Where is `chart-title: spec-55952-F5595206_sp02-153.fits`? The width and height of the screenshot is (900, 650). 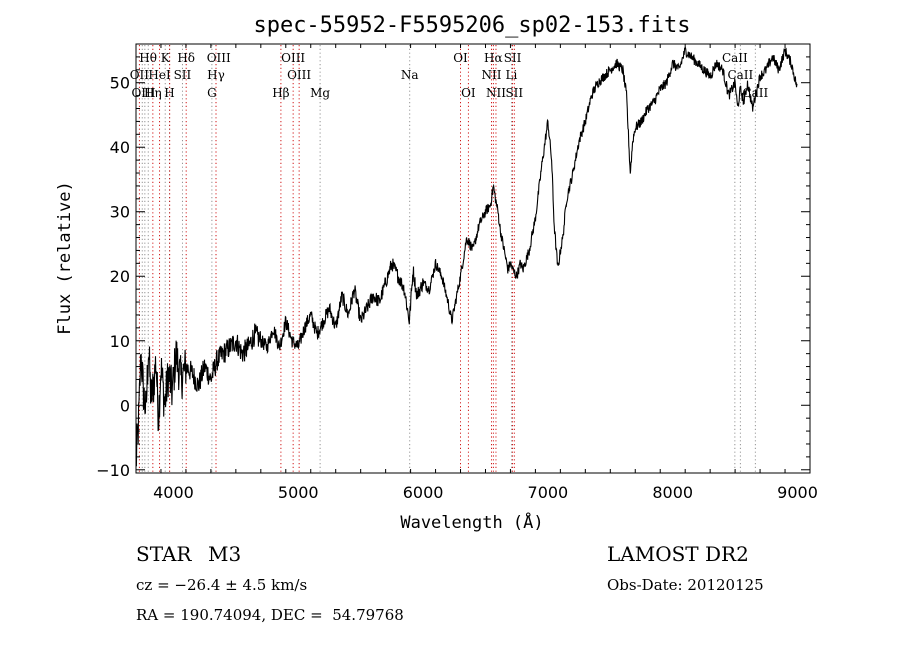 chart-title: spec-55952-F5595206_sp02-153.fits is located at coordinates (471, 25).